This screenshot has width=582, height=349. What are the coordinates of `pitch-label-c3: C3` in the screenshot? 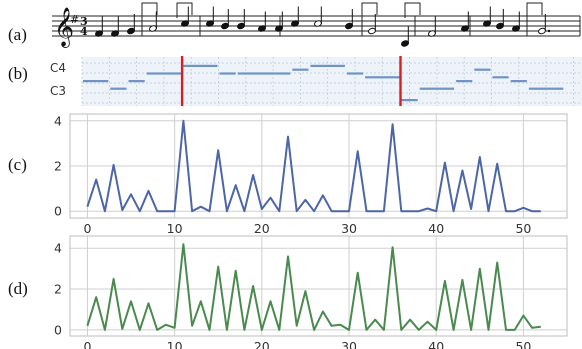 It's located at (58, 91).